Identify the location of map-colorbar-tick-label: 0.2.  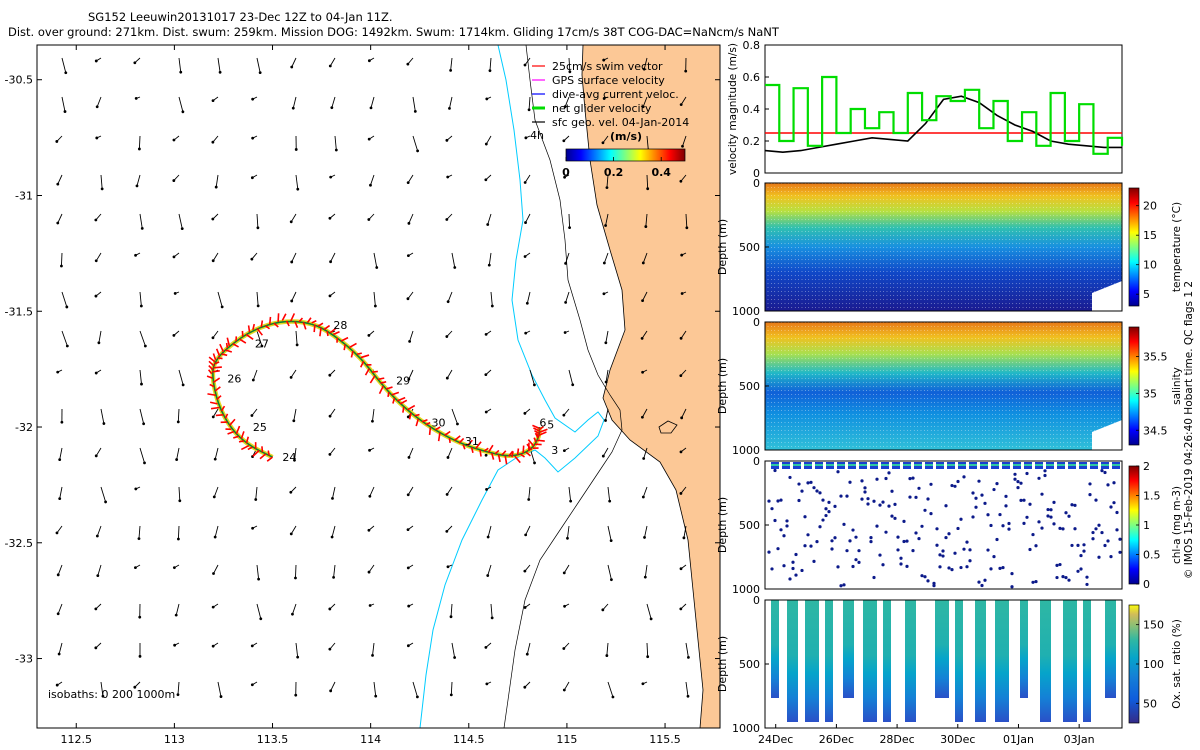
(614, 172).